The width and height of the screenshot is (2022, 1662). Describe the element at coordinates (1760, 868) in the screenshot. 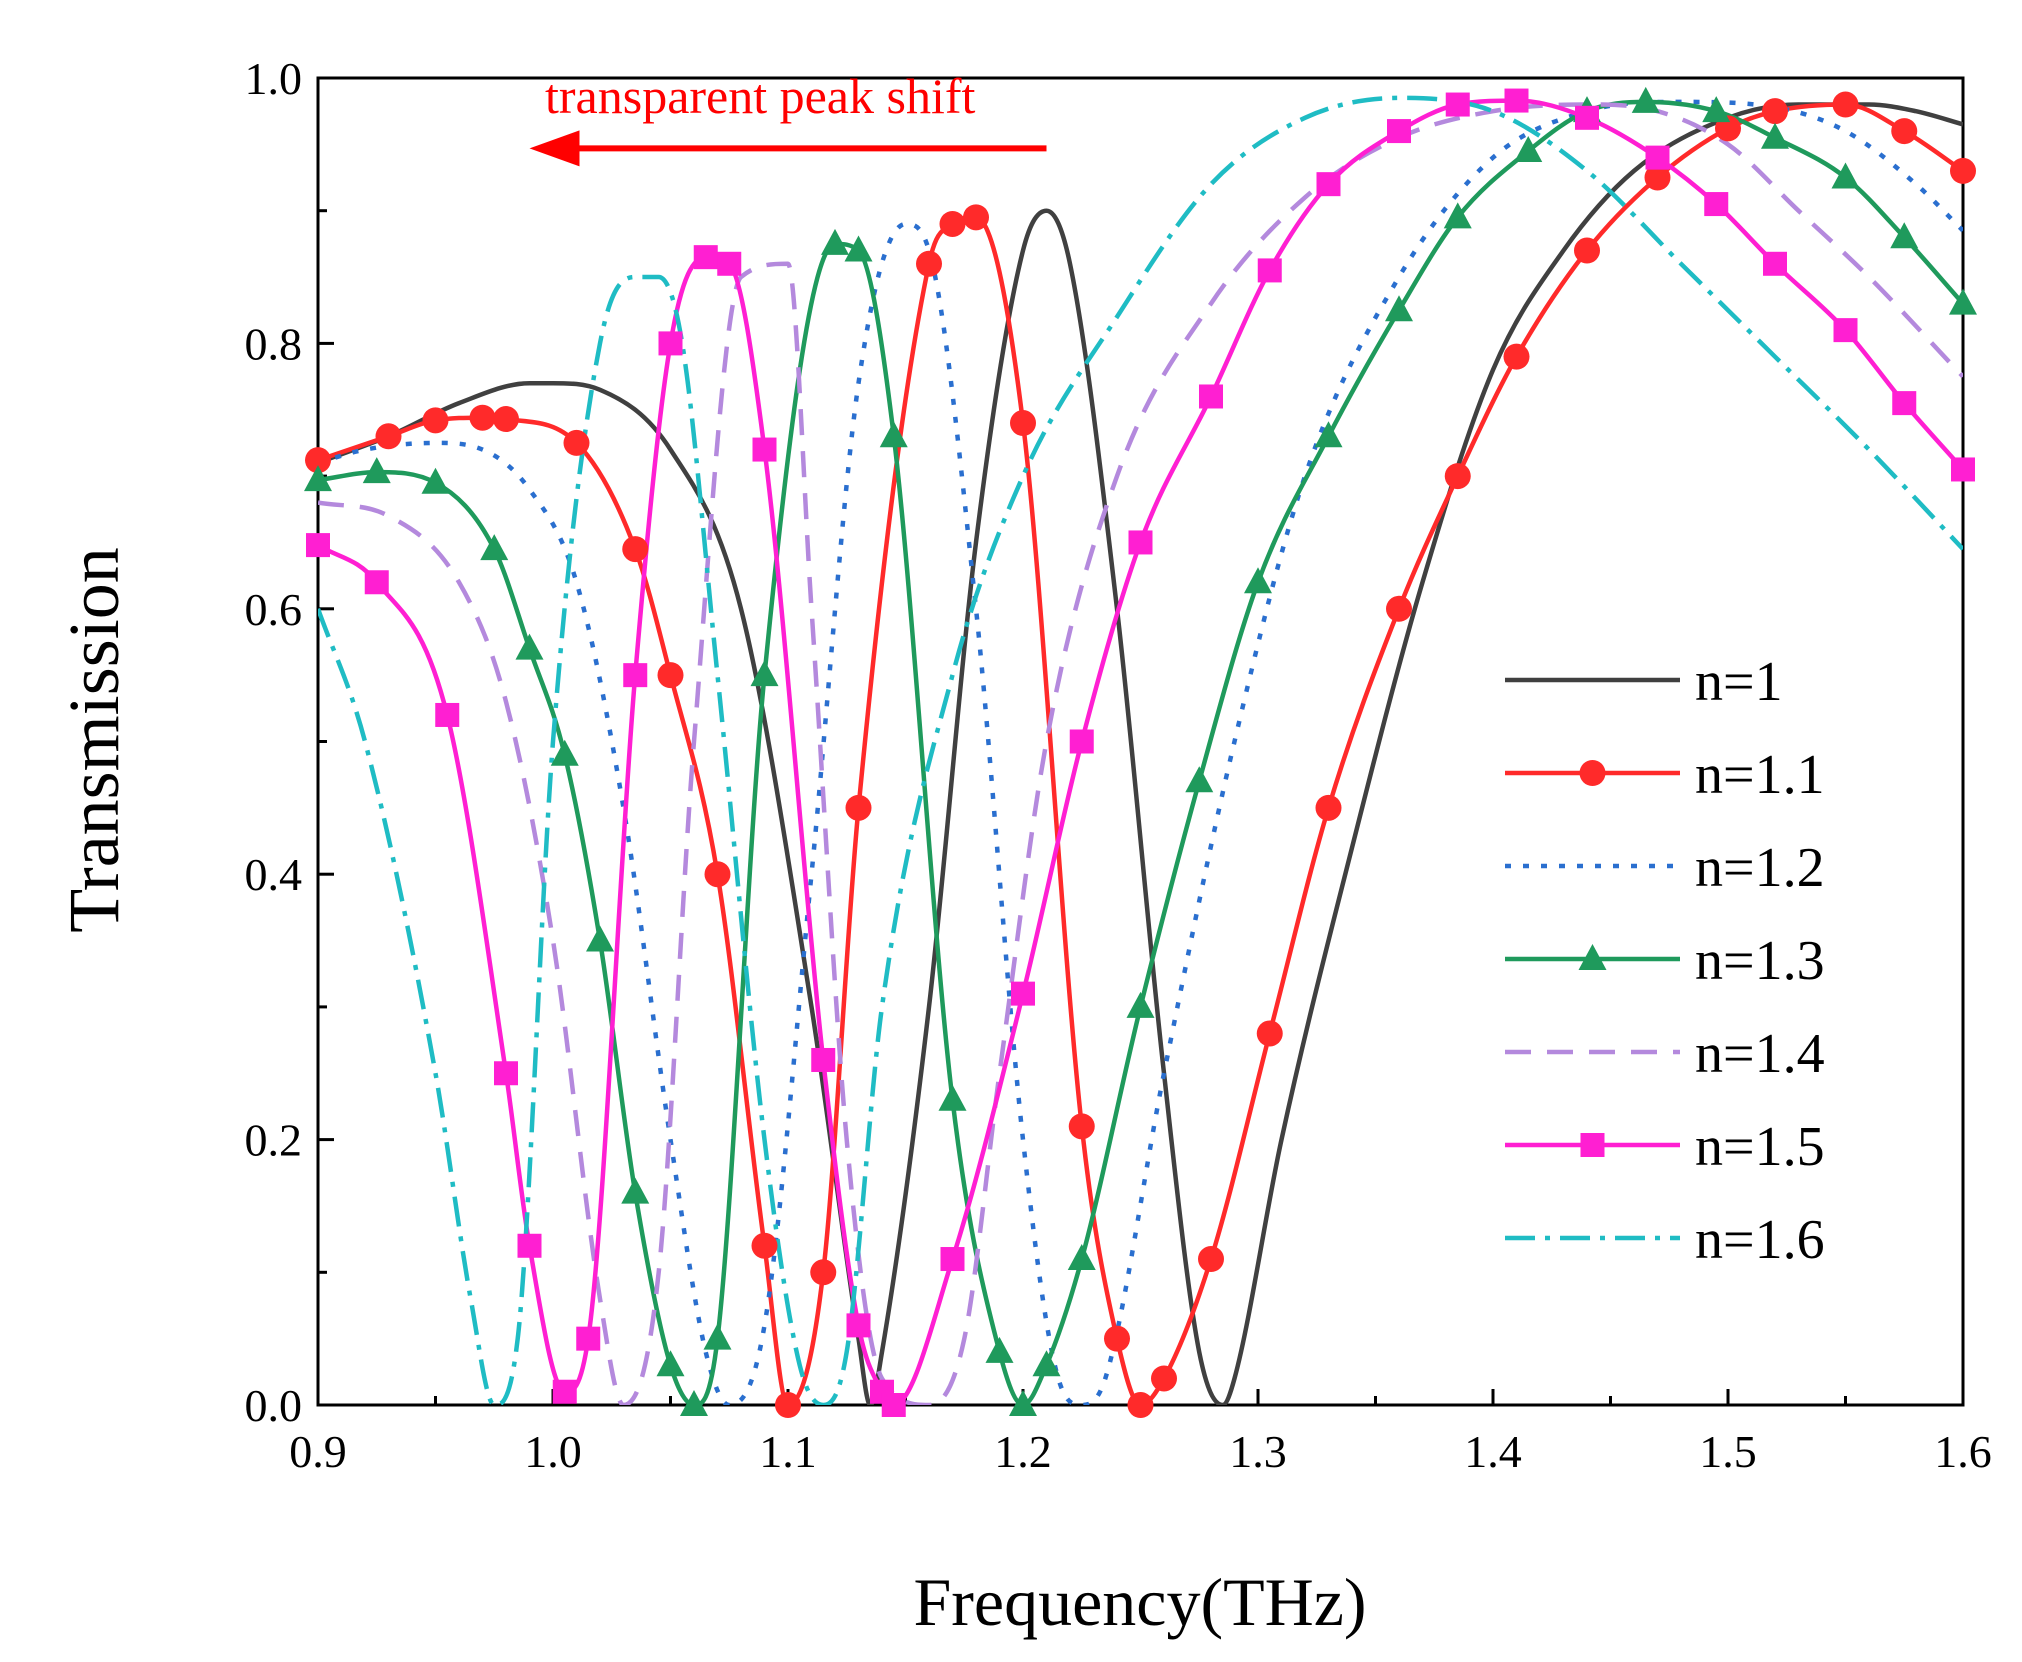

I see `legend-label-3: n=1.2` at that location.